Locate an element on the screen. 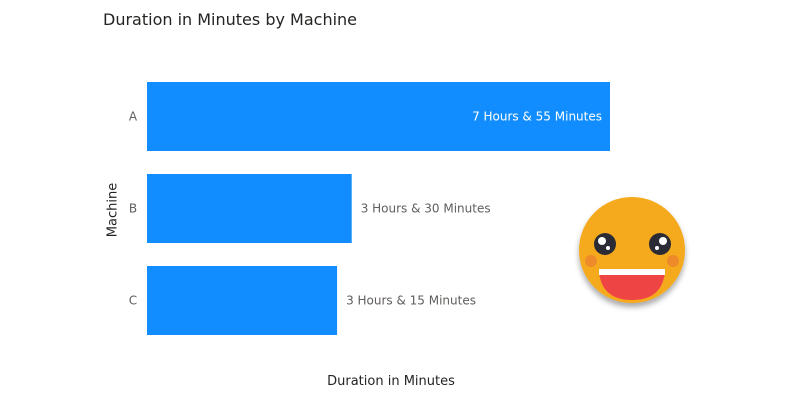 Image resolution: width=800 pixels, height=419 pixels. bar-C is located at coordinates (242, 300).